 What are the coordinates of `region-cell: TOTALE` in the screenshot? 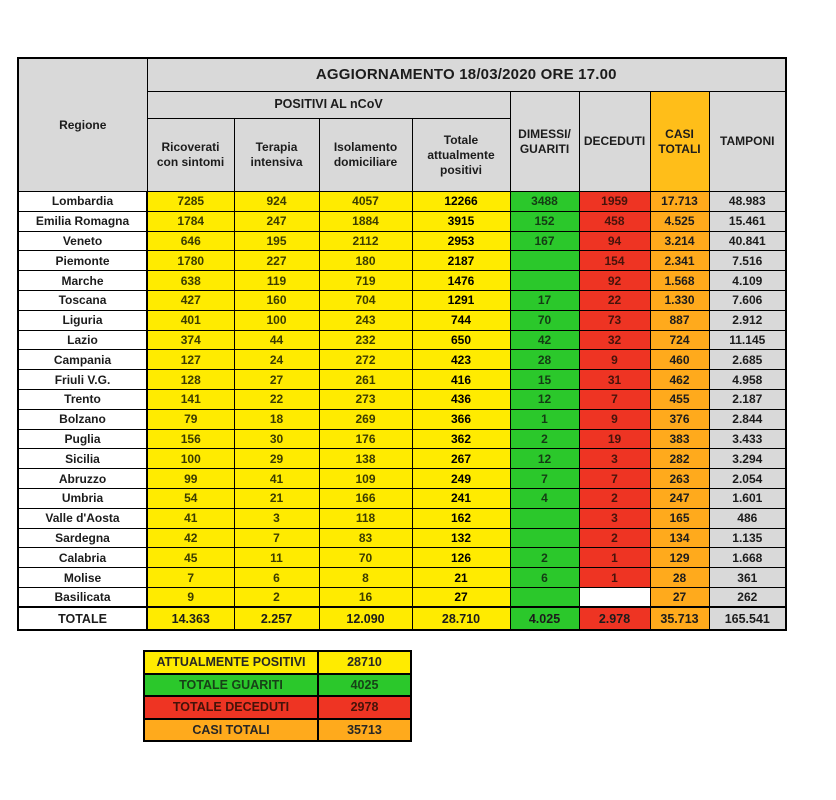 It's located at (82, 618).